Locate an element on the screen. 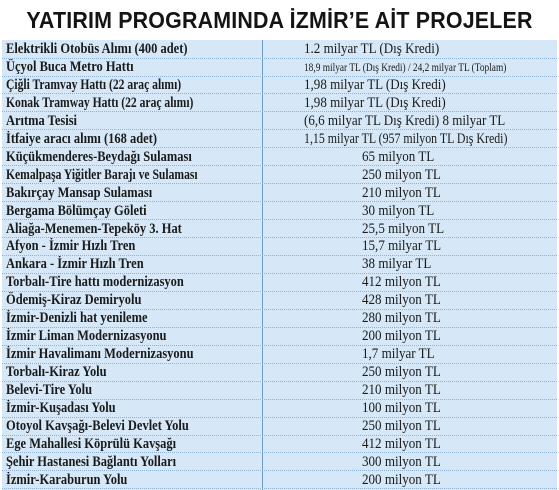 The width and height of the screenshot is (559, 490). table-row: Ödemiş-Kiraz Demiryolu 428 milyon TL is located at coordinates (279, 301).